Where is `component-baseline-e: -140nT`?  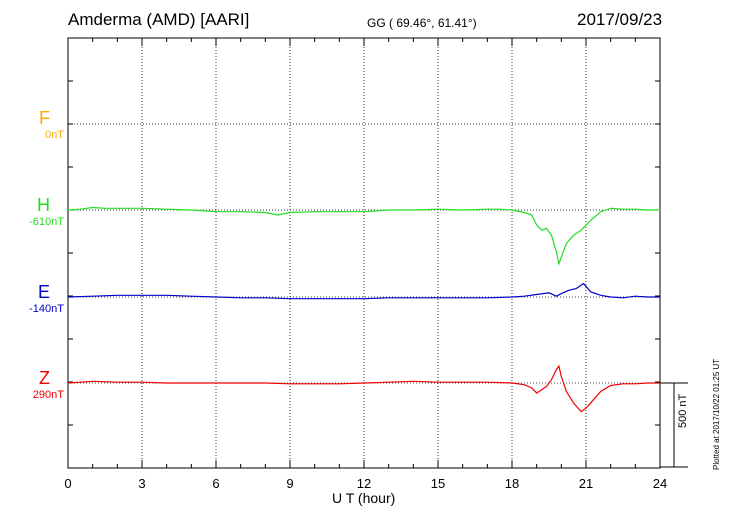
component-baseline-e: -140nT is located at coordinates (46, 309).